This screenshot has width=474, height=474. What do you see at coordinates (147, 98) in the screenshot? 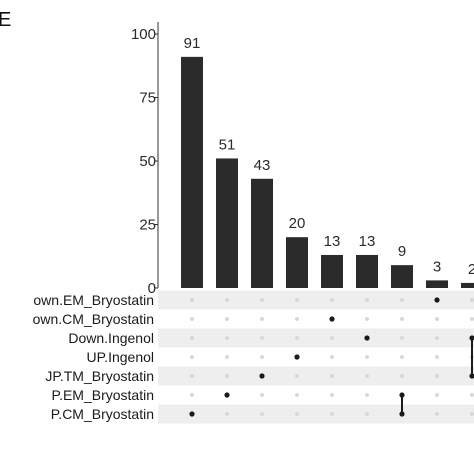
I see `y-tick-label: 75` at bounding box center [147, 98].